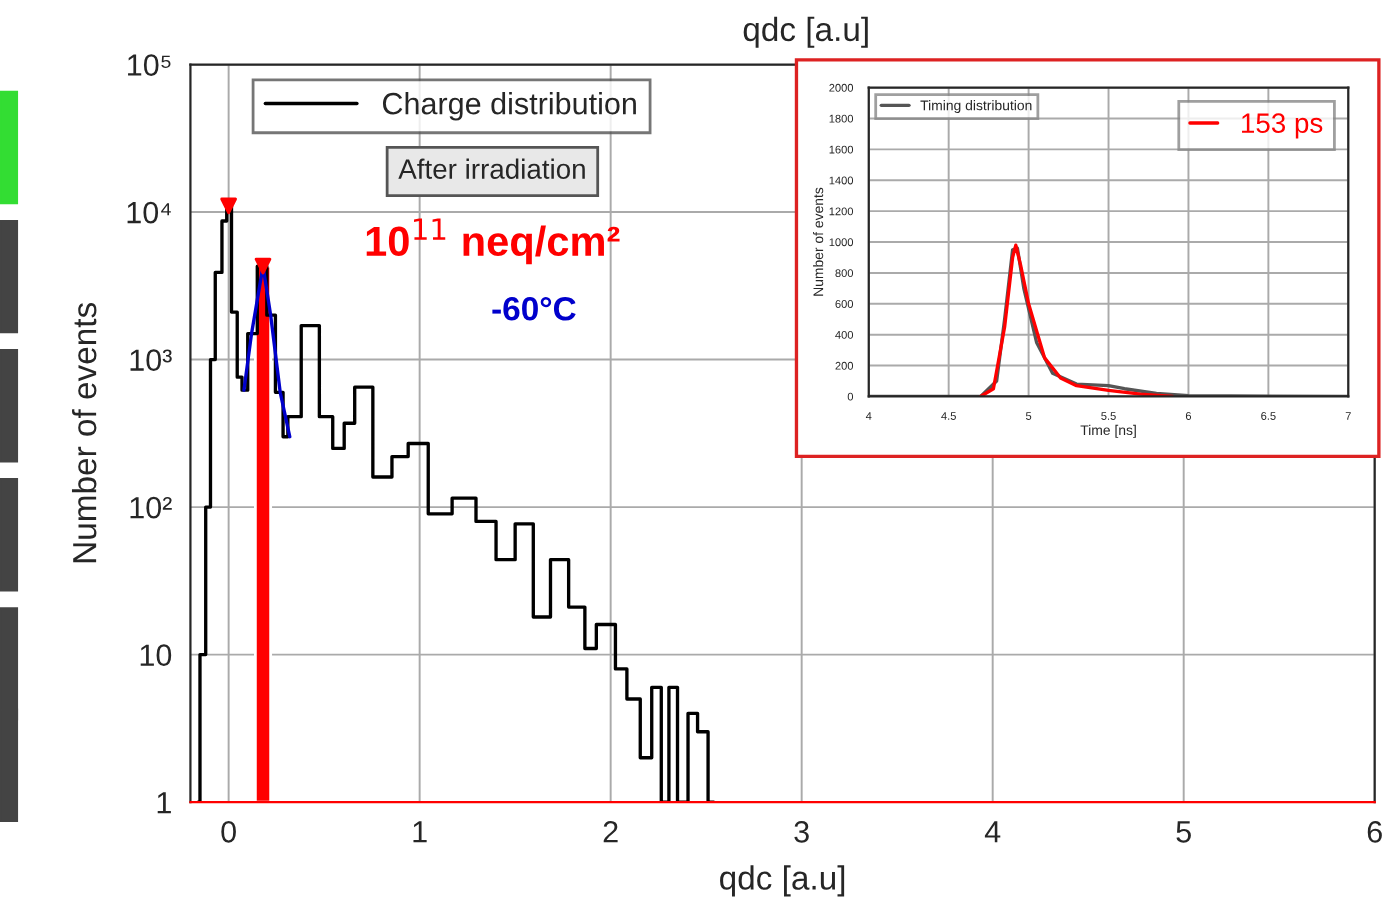 The height and width of the screenshot is (922, 1390). What do you see at coordinates (491, 168) in the screenshot?
I see `annotation: After irradiation` at bounding box center [491, 168].